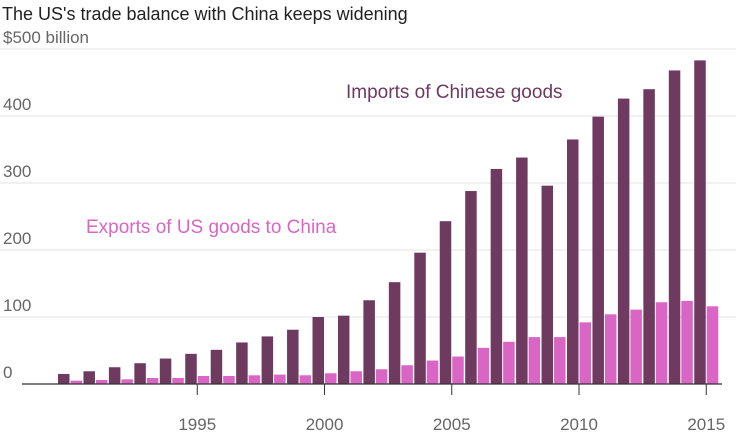 Image resolution: width=736 pixels, height=437 pixels. I want to click on y-tick-label: $500 billion, so click(46, 37).